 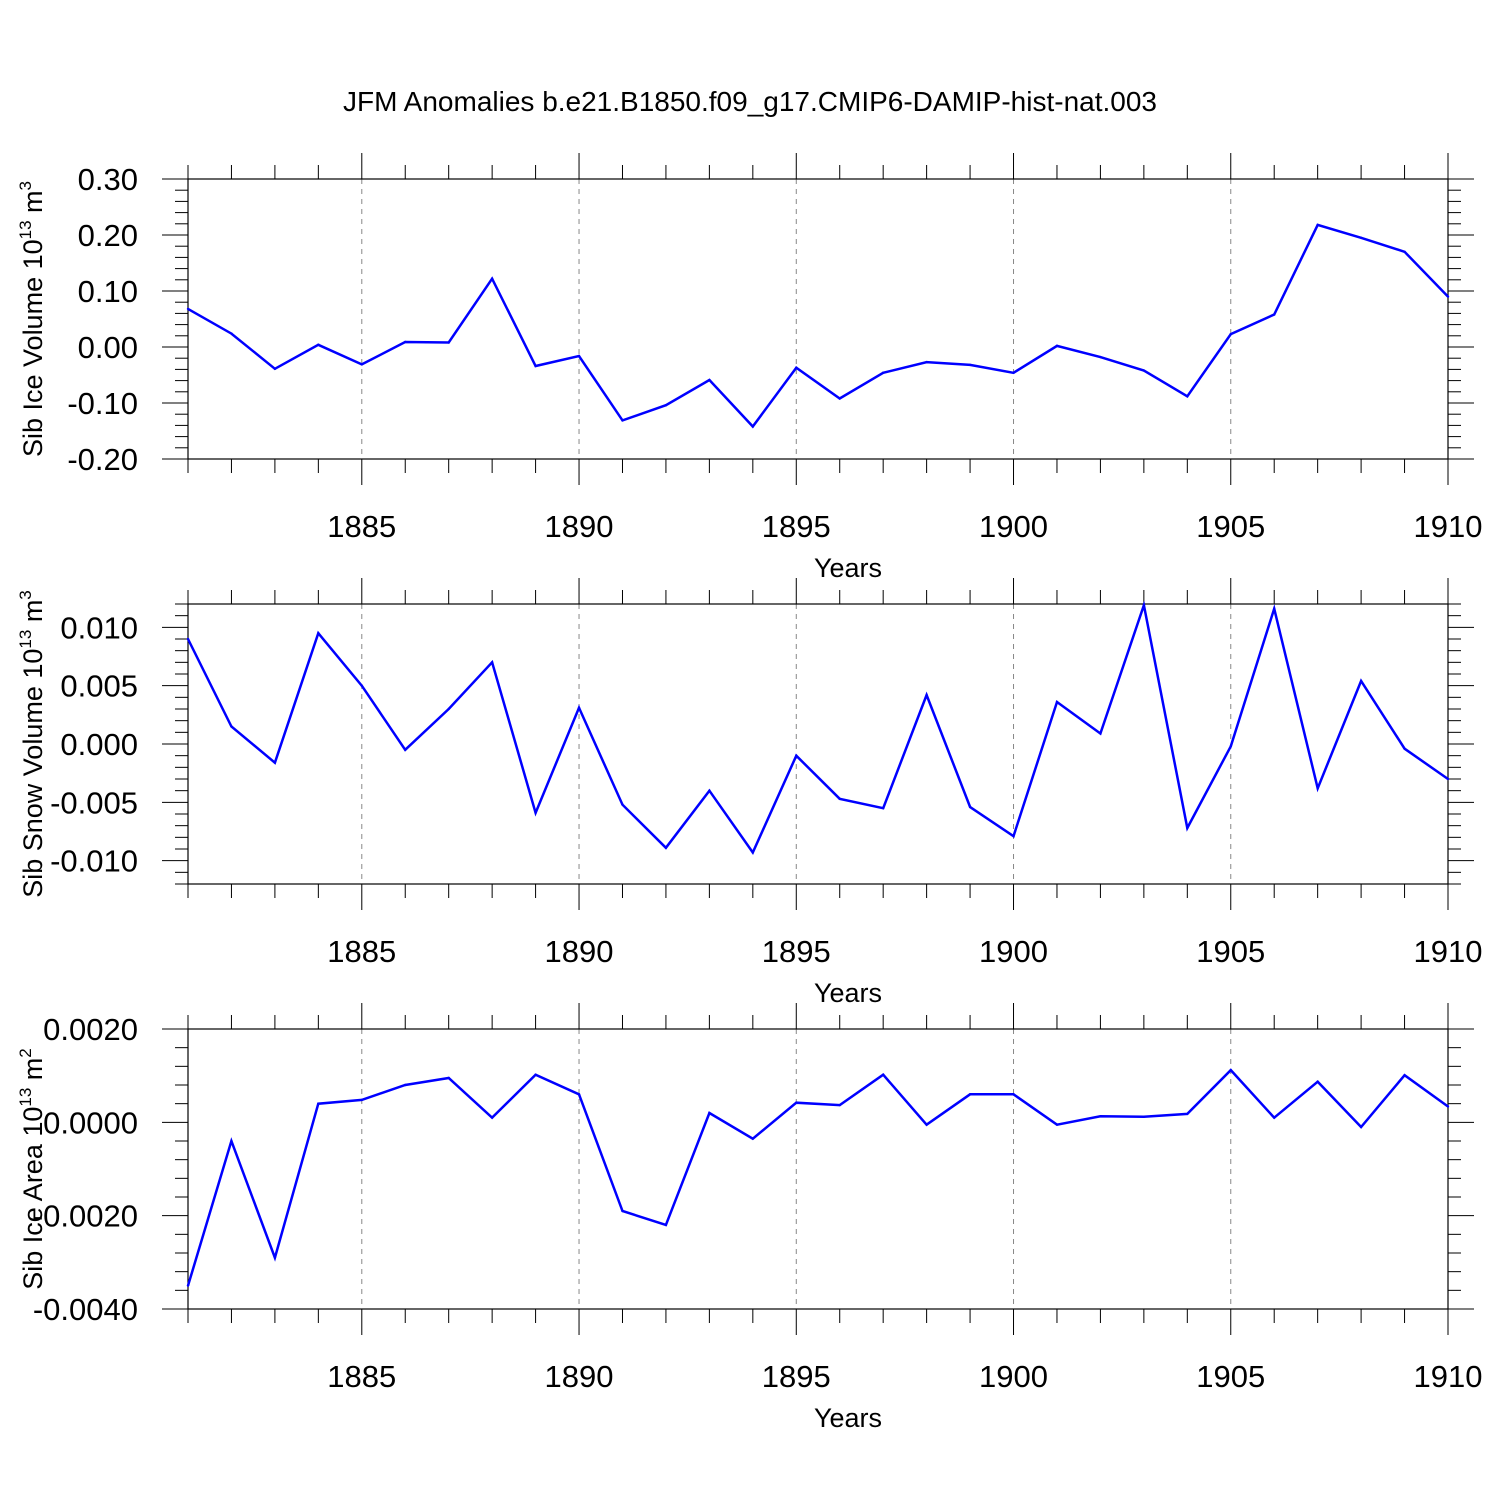 What do you see at coordinates (108, 235) in the screenshot?
I see `y-tick-label: 0.20` at bounding box center [108, 235].